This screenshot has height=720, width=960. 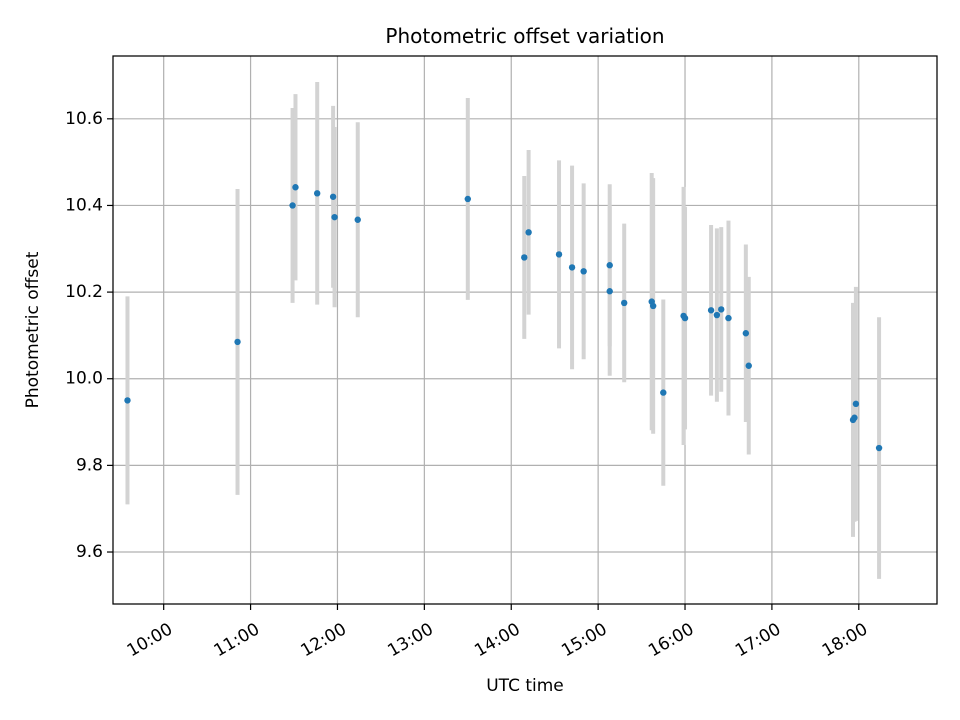 I want to click on y-tick-label: 9.8, so click(x=89, y=465).